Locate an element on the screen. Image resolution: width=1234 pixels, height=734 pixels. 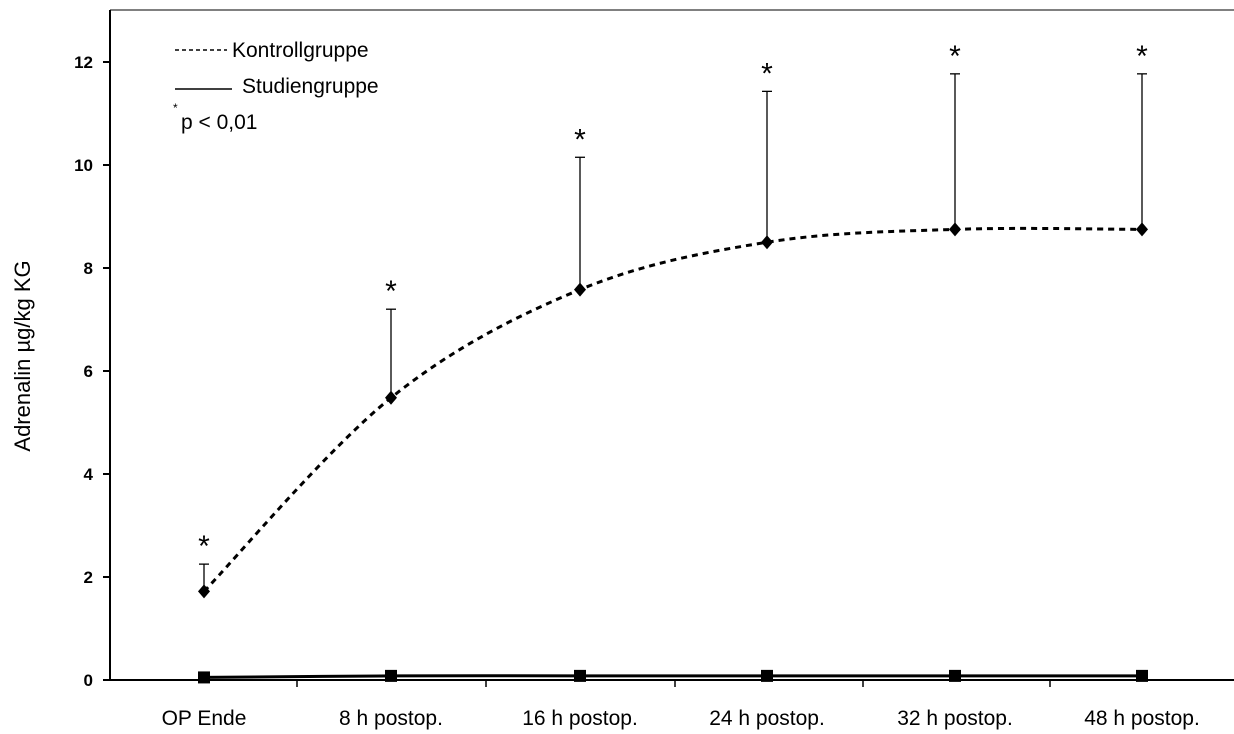
y-tick-label: 0 is located at coordinates (88, 680).